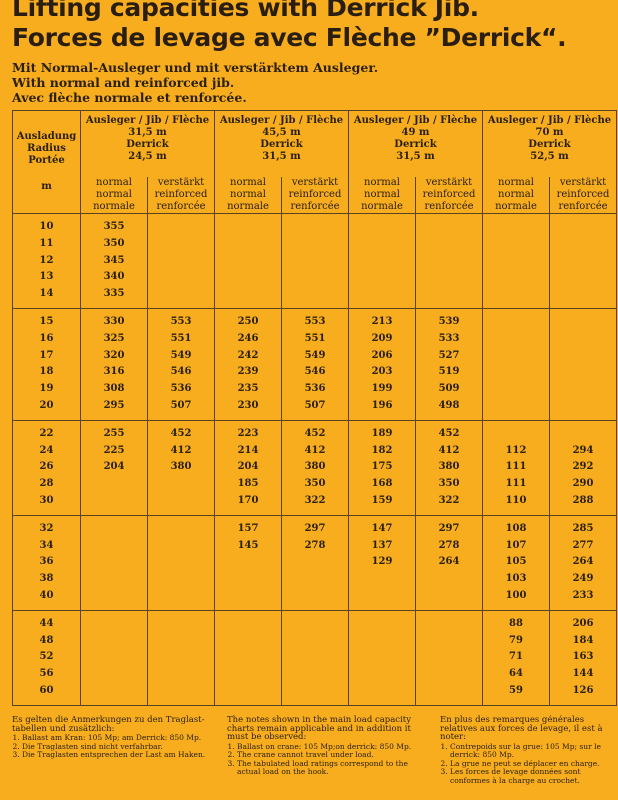  What do you see at coordinates (46, 431) in the screenshot?
I see `radius-cell: 22` at bounding box center [46, 431].